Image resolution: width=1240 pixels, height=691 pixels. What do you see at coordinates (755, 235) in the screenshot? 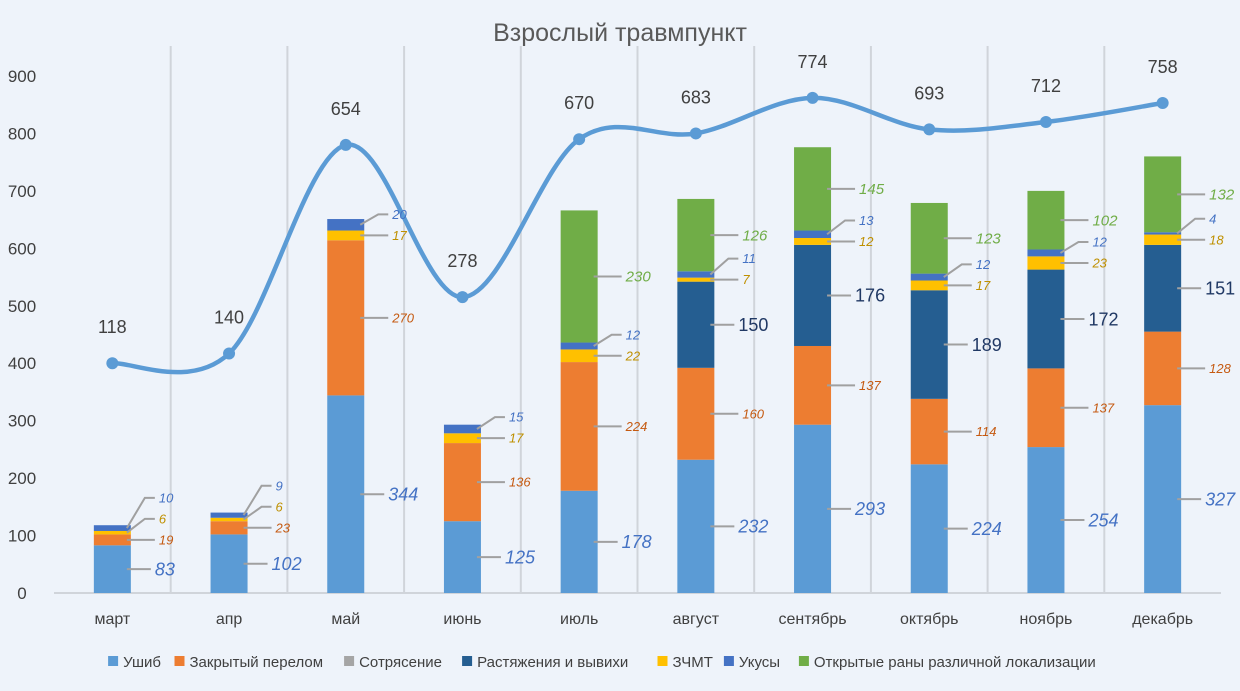
I see `data-label: 126` at bounding box center [755, 235].